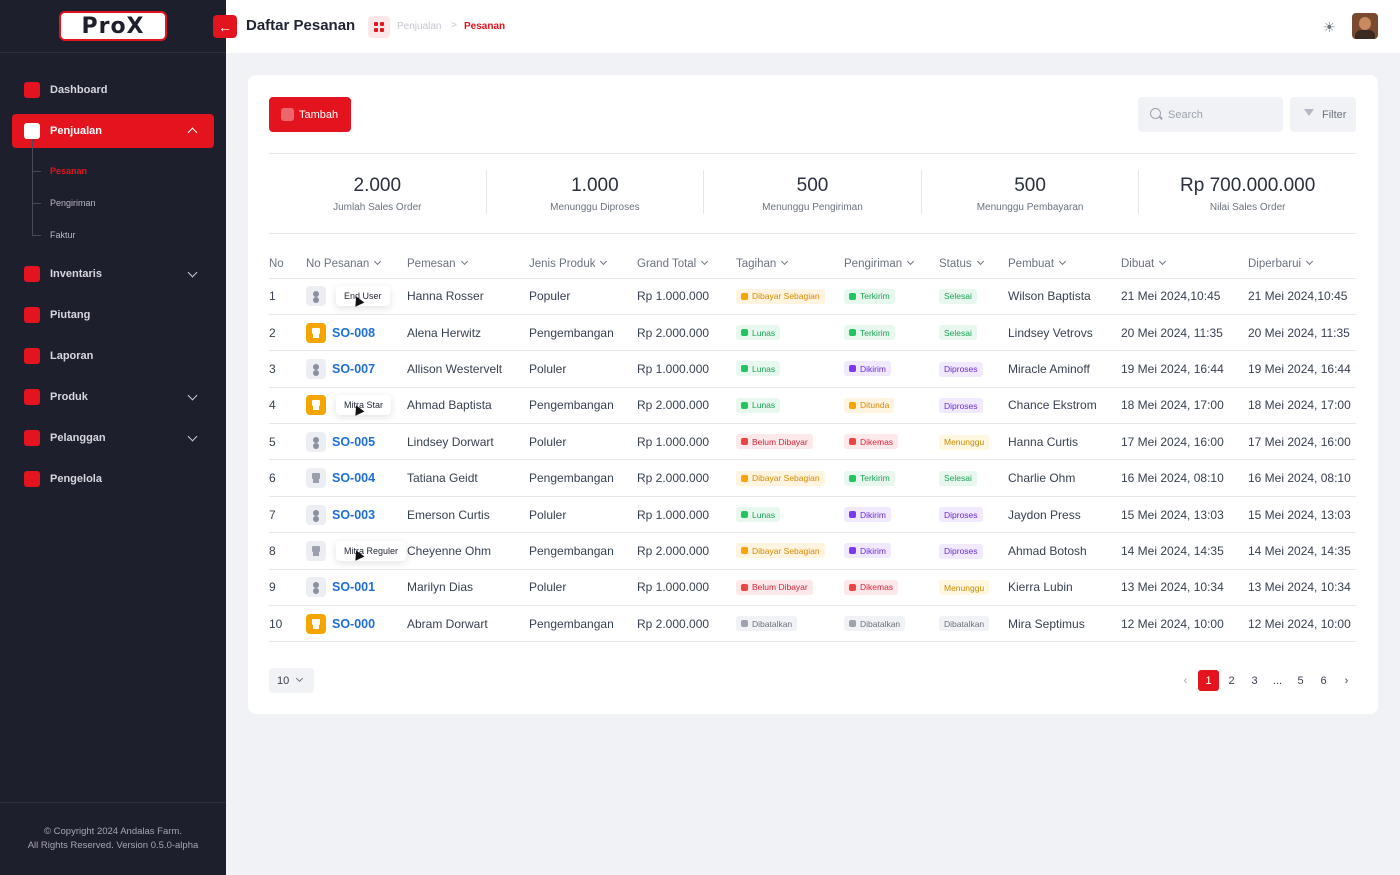 This screenshot has height=875, width=1400. Describe the element at coordinates (356, 406) in the screenshot. I see `order-number-cell: Mitra Star` at that location.